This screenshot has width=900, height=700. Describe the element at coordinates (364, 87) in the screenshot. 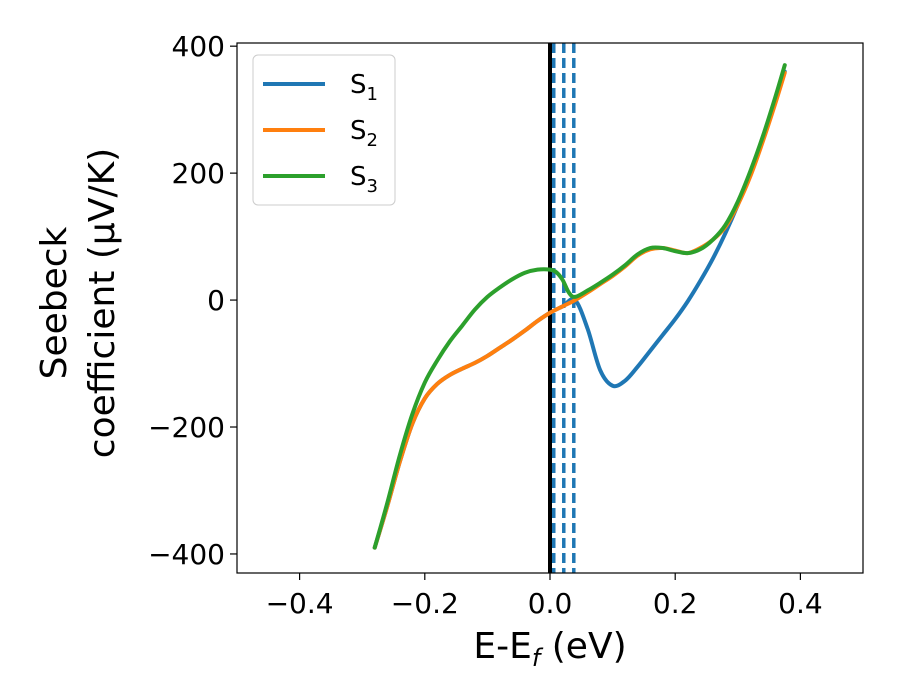

I see `legend-label-s1: S1` at that location.